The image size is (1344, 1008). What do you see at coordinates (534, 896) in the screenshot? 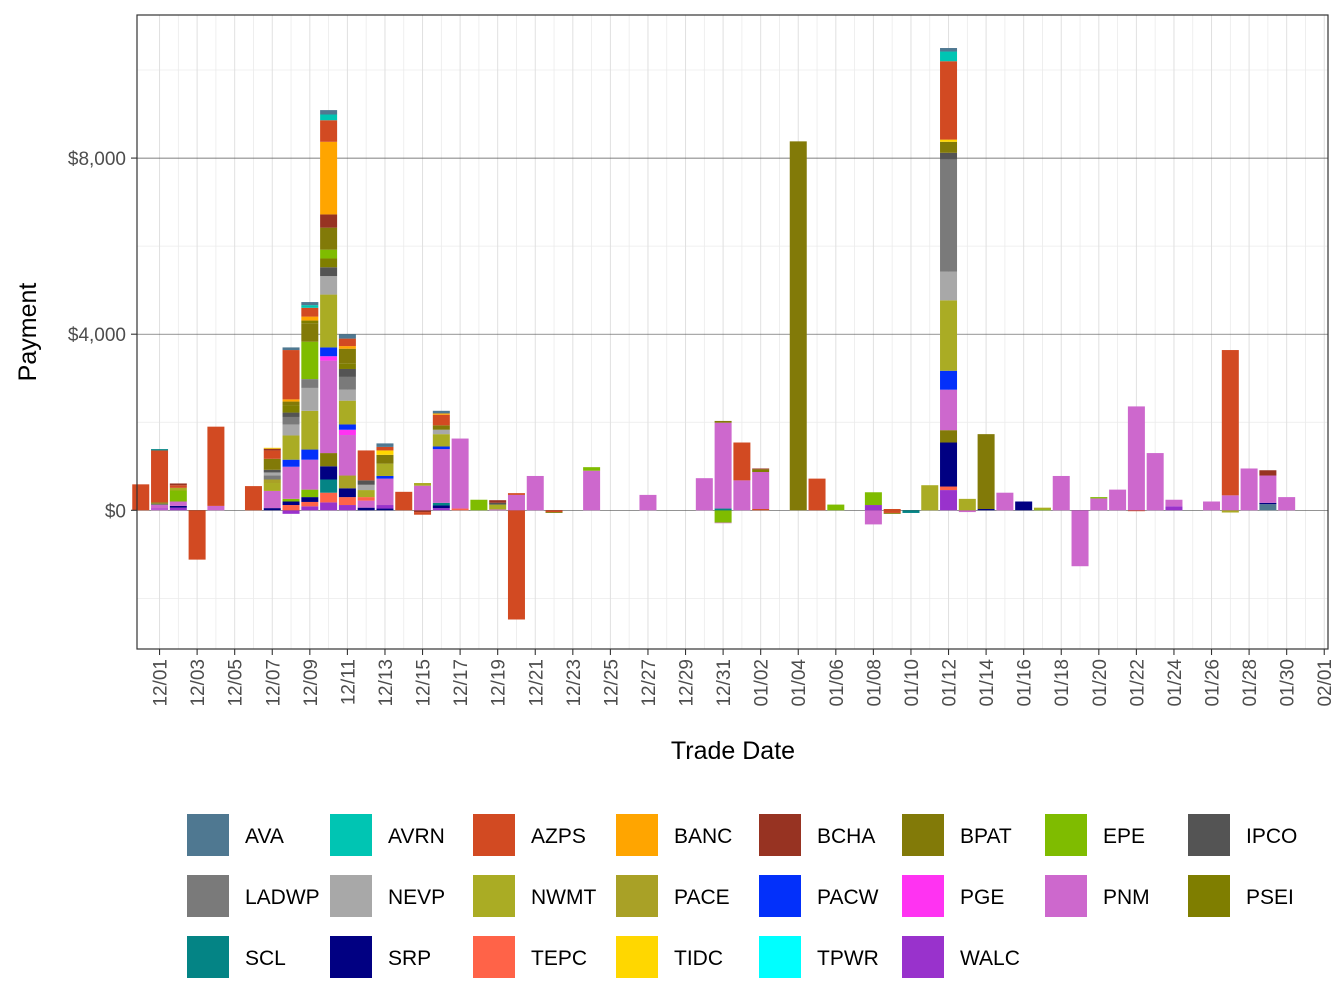
I see `legend-item-nwmt: NWMT` at bounding box center [534, 896].